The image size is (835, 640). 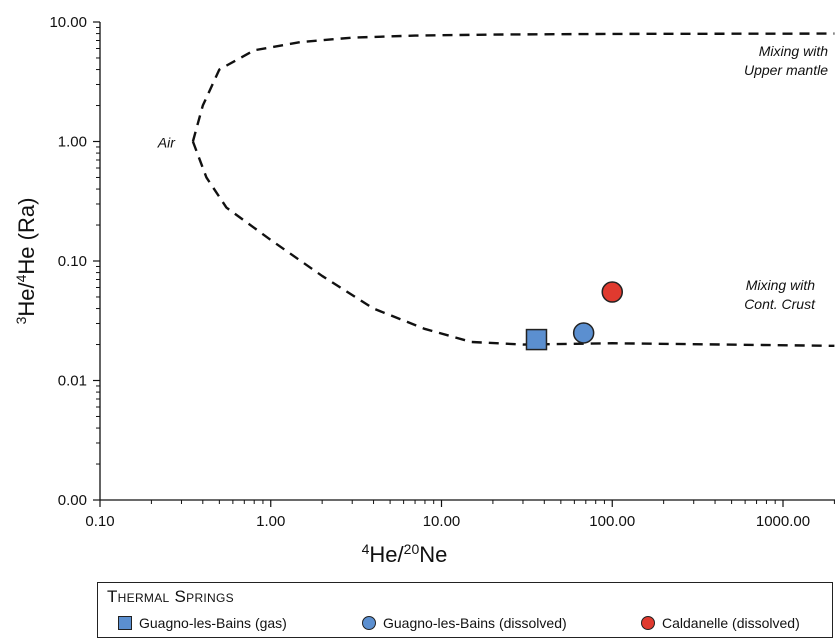 I want to click on crust-label-line2: Cont. Crust, so click(x=780, y=304).